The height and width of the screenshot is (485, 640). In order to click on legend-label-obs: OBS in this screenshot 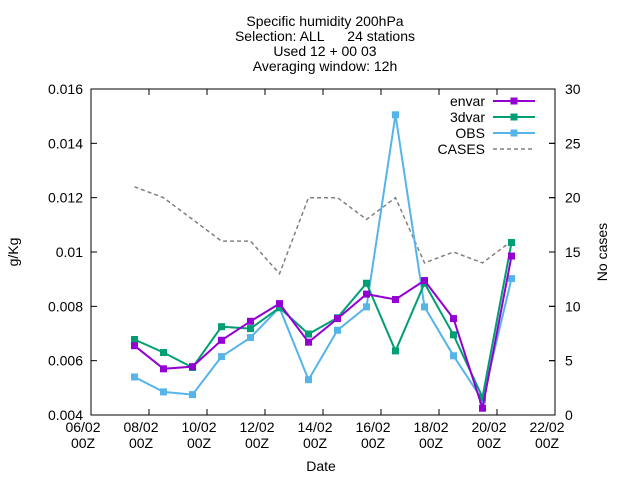, I will do `click(470, 133)`.